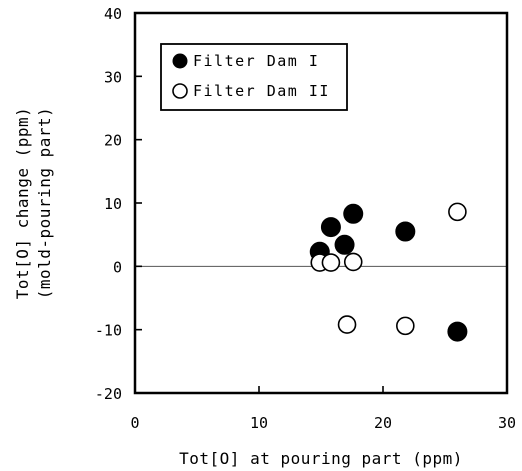  I want to click on legend-label-filter-dam-1: Filter Dam I, so click(256, 61).